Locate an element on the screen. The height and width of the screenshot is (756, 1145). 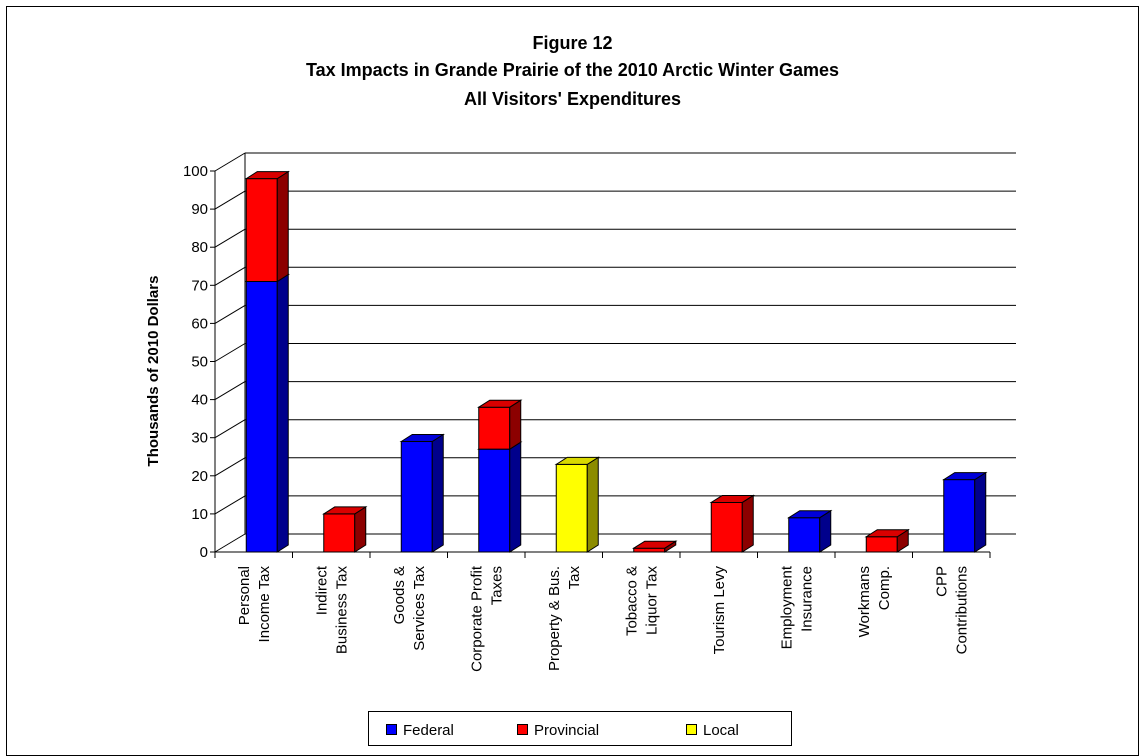
x-tick-label-5-0: Tobacco & is located at coordinates (631, 601).